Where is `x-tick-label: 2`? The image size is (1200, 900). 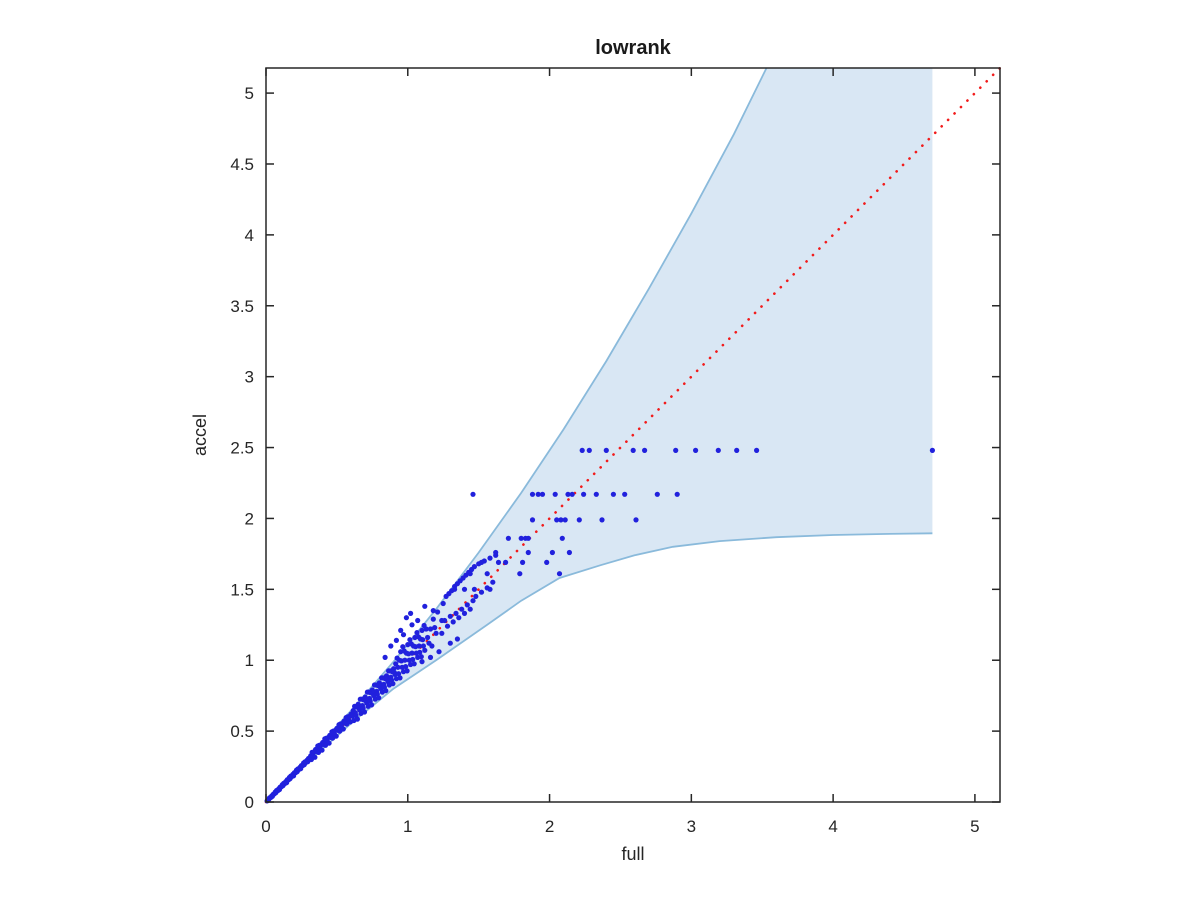 x-tick-label: 2 is located at coordinates (549, 826).